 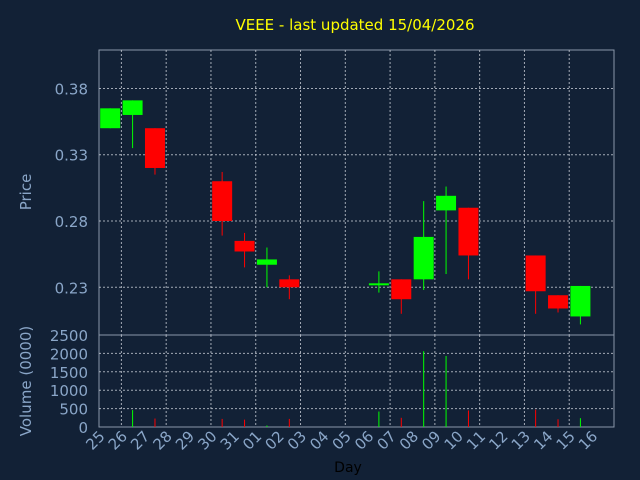 I want to click on price-y-tick-label: 0.28, so click(x=71, y=222).